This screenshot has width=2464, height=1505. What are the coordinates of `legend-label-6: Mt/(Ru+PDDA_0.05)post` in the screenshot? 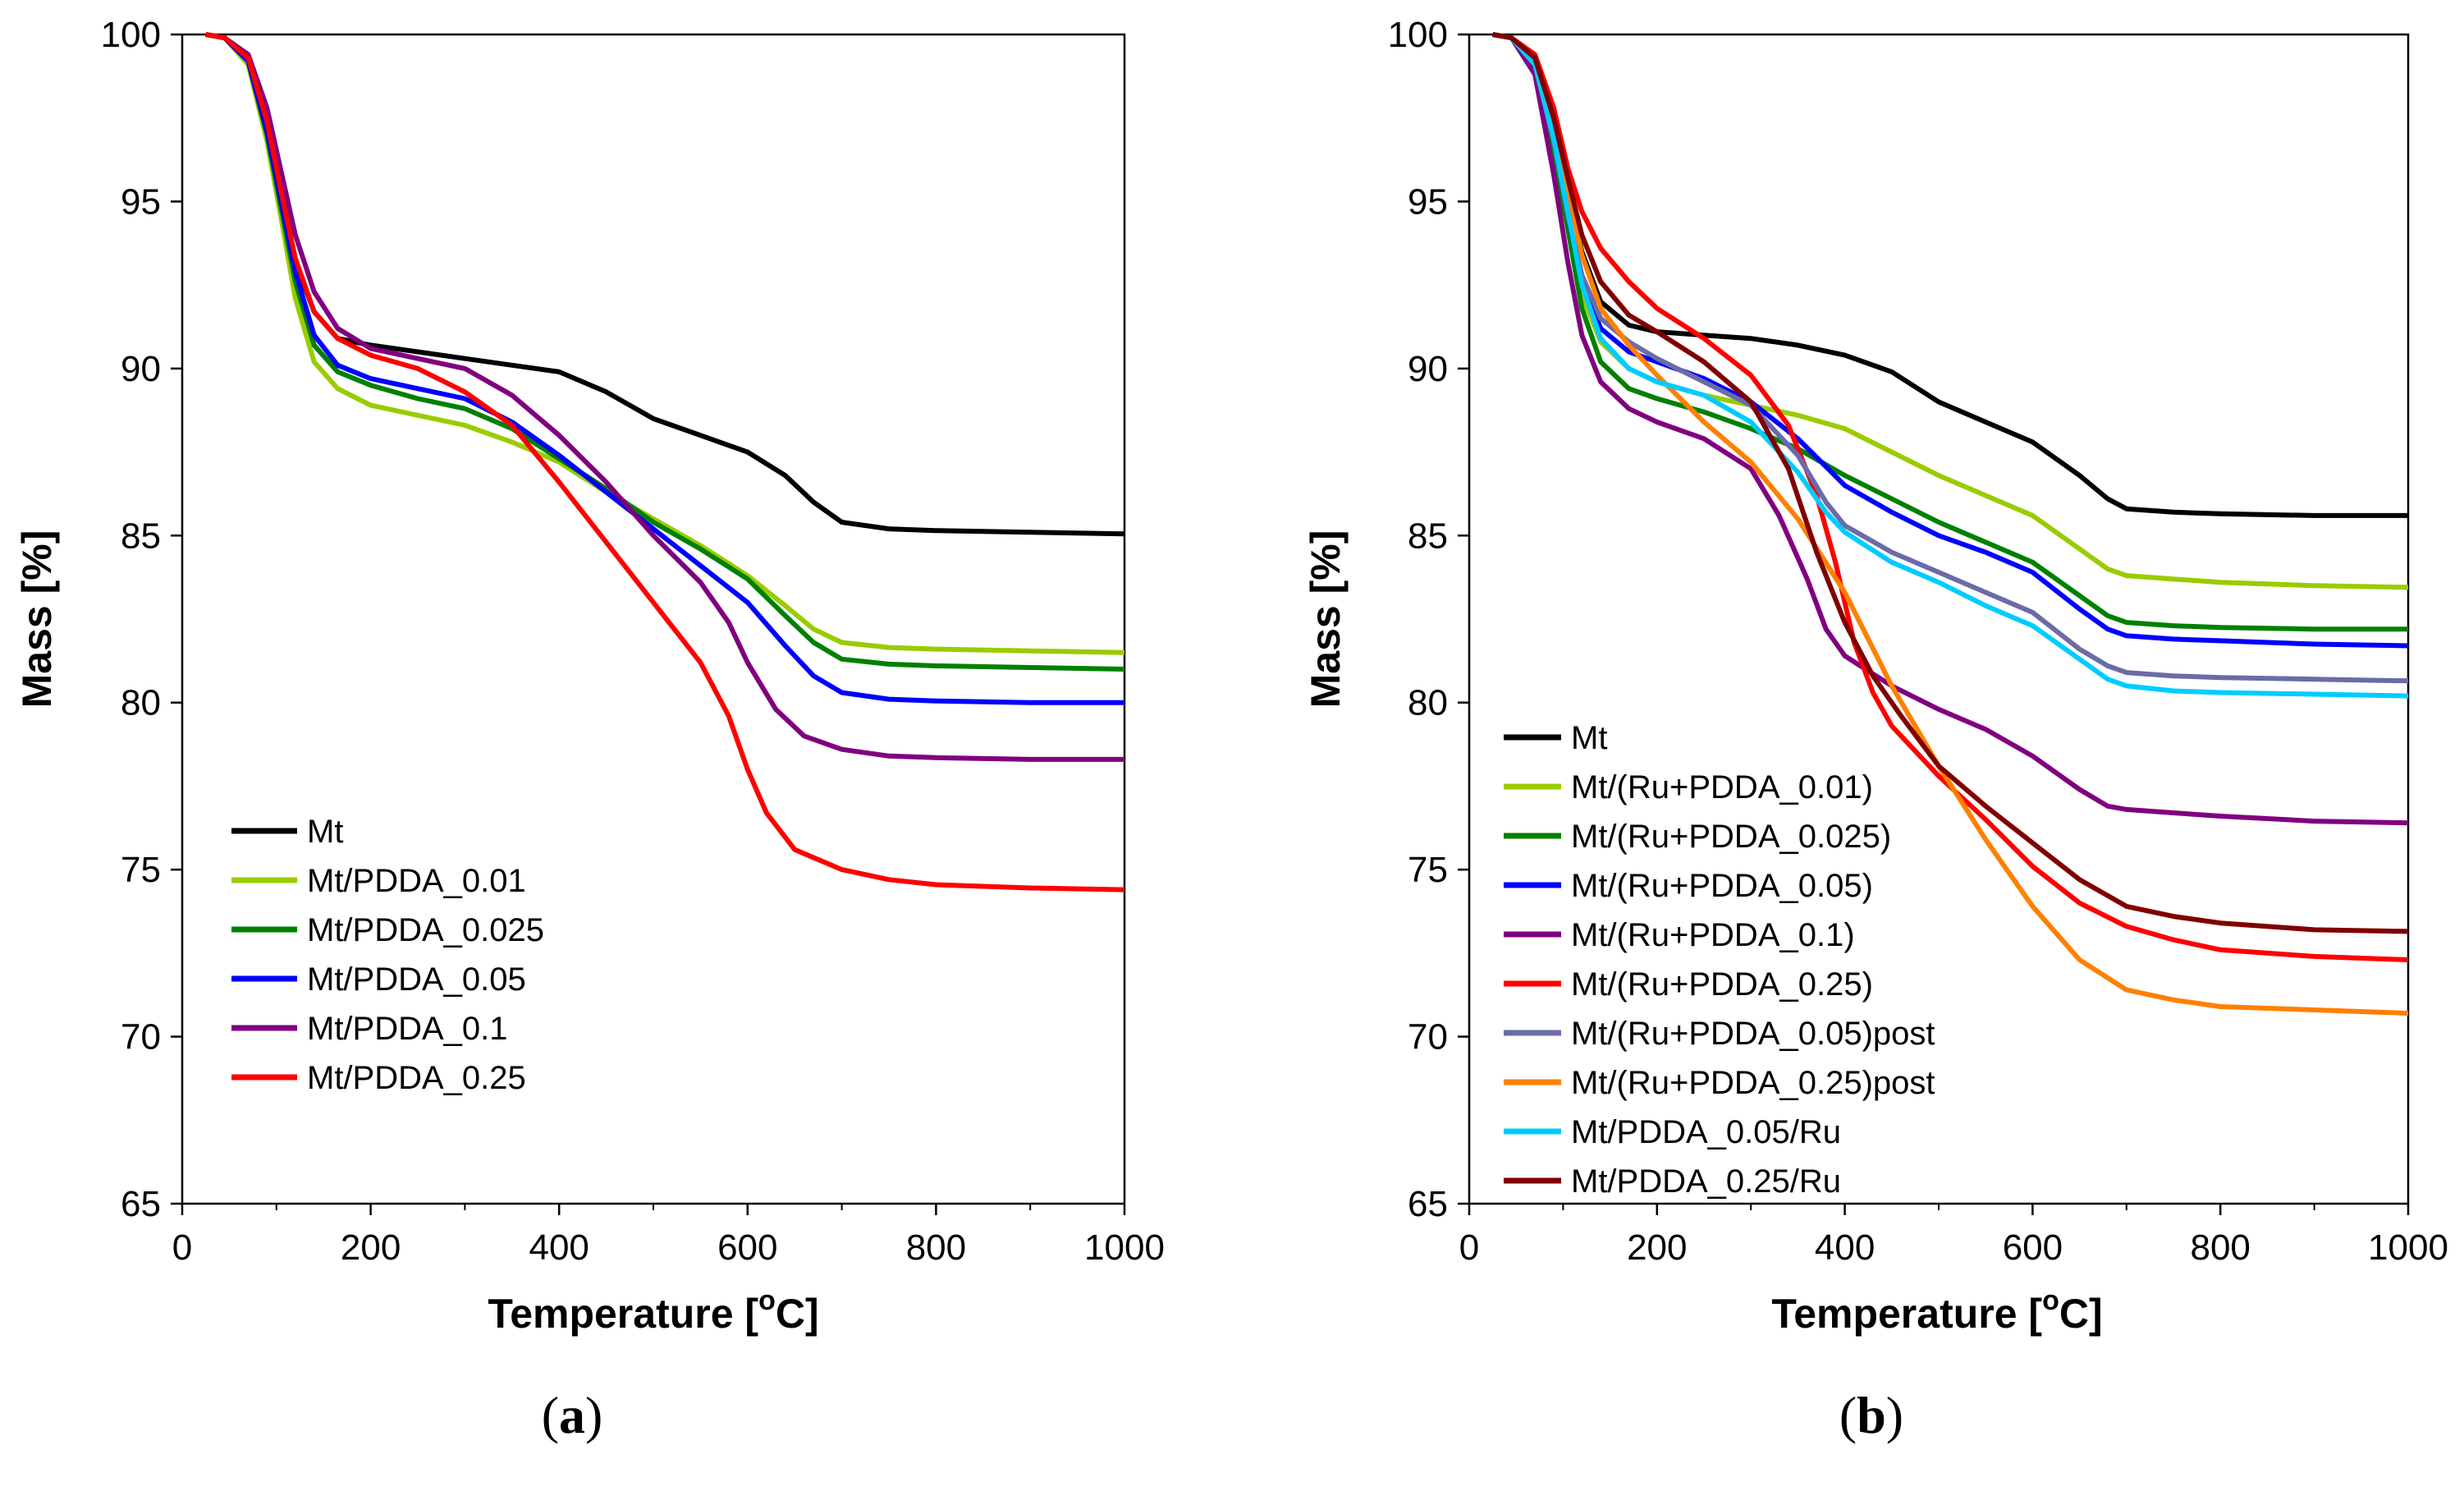 It's located at (1753, 1034).